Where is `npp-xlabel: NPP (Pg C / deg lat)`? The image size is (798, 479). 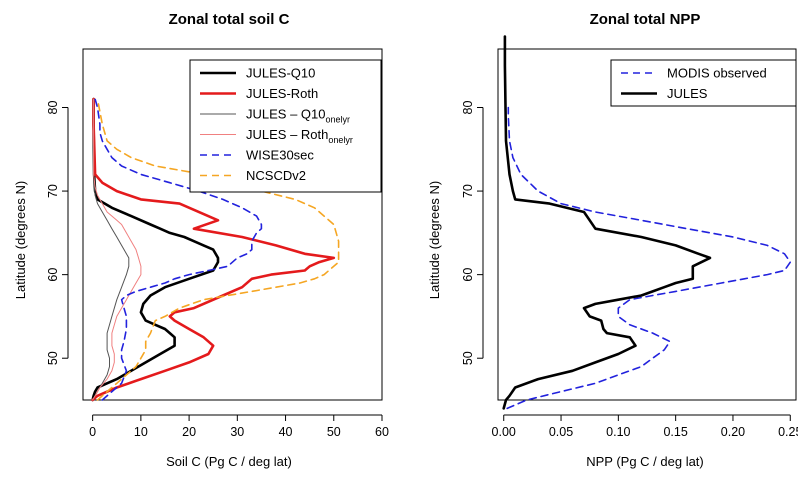
npp-xlabel: NPP (Pg C / deg lat) is located at coordinates (645, 461).